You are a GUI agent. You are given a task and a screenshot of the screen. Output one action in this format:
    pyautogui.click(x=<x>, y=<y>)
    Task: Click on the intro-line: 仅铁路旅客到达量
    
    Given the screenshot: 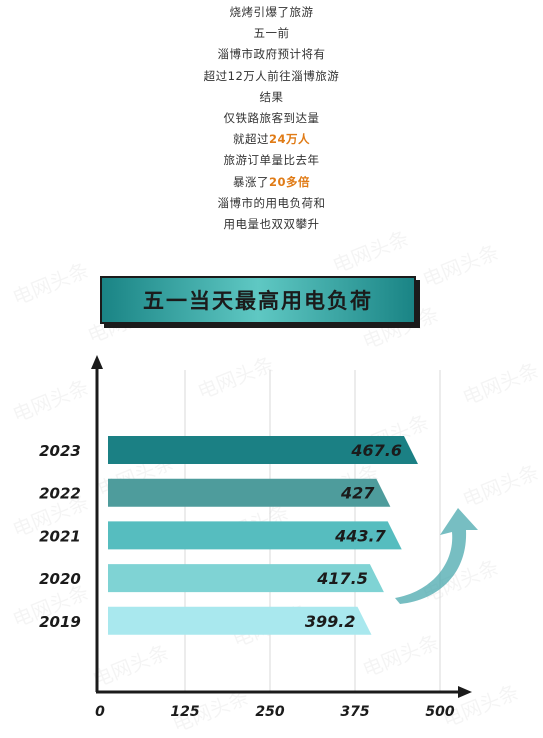 What is the action you would take?
    pyautogui.click(x=271, y=118)
    